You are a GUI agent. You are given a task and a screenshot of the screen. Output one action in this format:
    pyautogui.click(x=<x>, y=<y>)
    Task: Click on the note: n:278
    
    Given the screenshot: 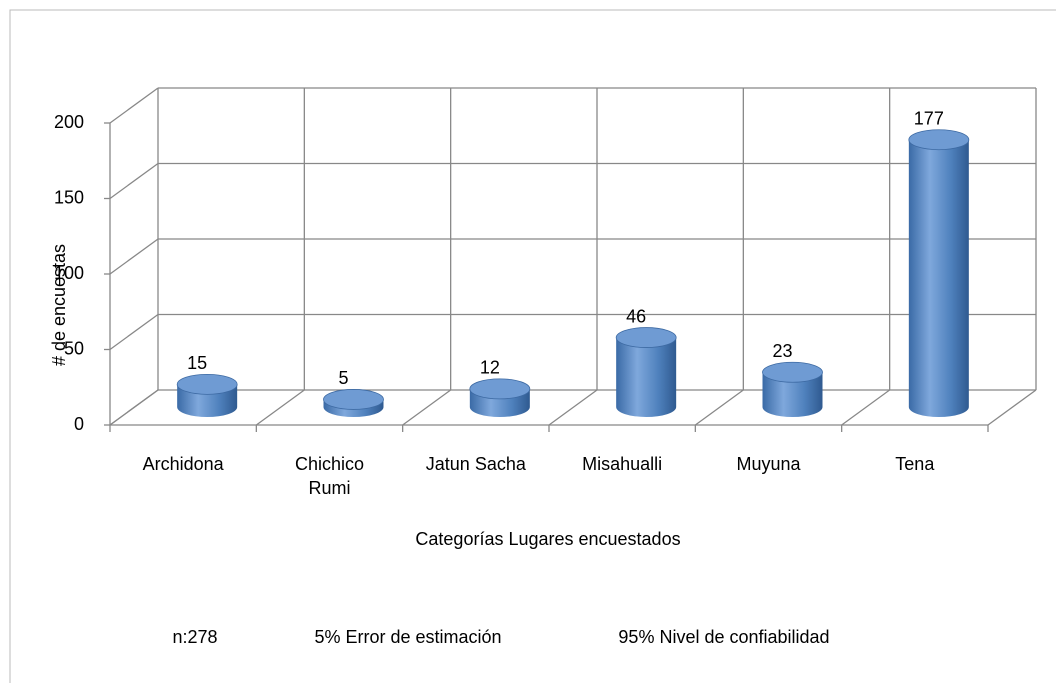 What is the action you would take?
    pyautogui.click(x=194, y=637)
    